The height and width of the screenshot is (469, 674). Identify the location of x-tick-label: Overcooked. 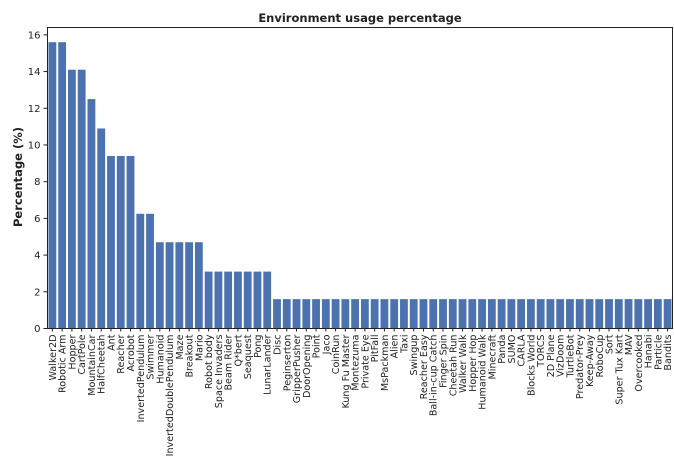
(639, 363).